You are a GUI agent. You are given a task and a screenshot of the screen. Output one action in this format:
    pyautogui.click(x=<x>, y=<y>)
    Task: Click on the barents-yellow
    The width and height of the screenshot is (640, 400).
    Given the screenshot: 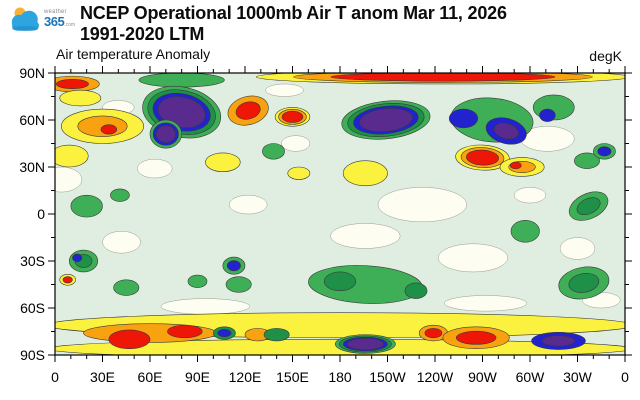 What is the action you would take?
    pyautogui.click(x=80, y=98)
    